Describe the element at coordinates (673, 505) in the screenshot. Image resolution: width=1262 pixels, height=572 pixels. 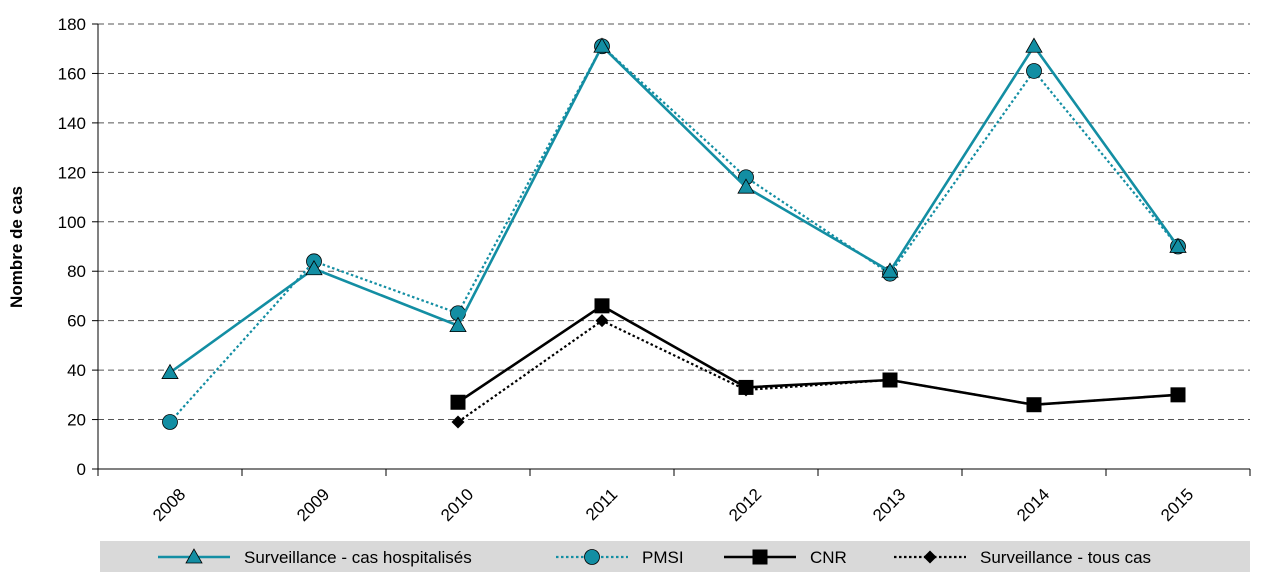
I see `x-tick-labels: 2008 2009 2010 2011 2012 2013 2014 2015` at that location.